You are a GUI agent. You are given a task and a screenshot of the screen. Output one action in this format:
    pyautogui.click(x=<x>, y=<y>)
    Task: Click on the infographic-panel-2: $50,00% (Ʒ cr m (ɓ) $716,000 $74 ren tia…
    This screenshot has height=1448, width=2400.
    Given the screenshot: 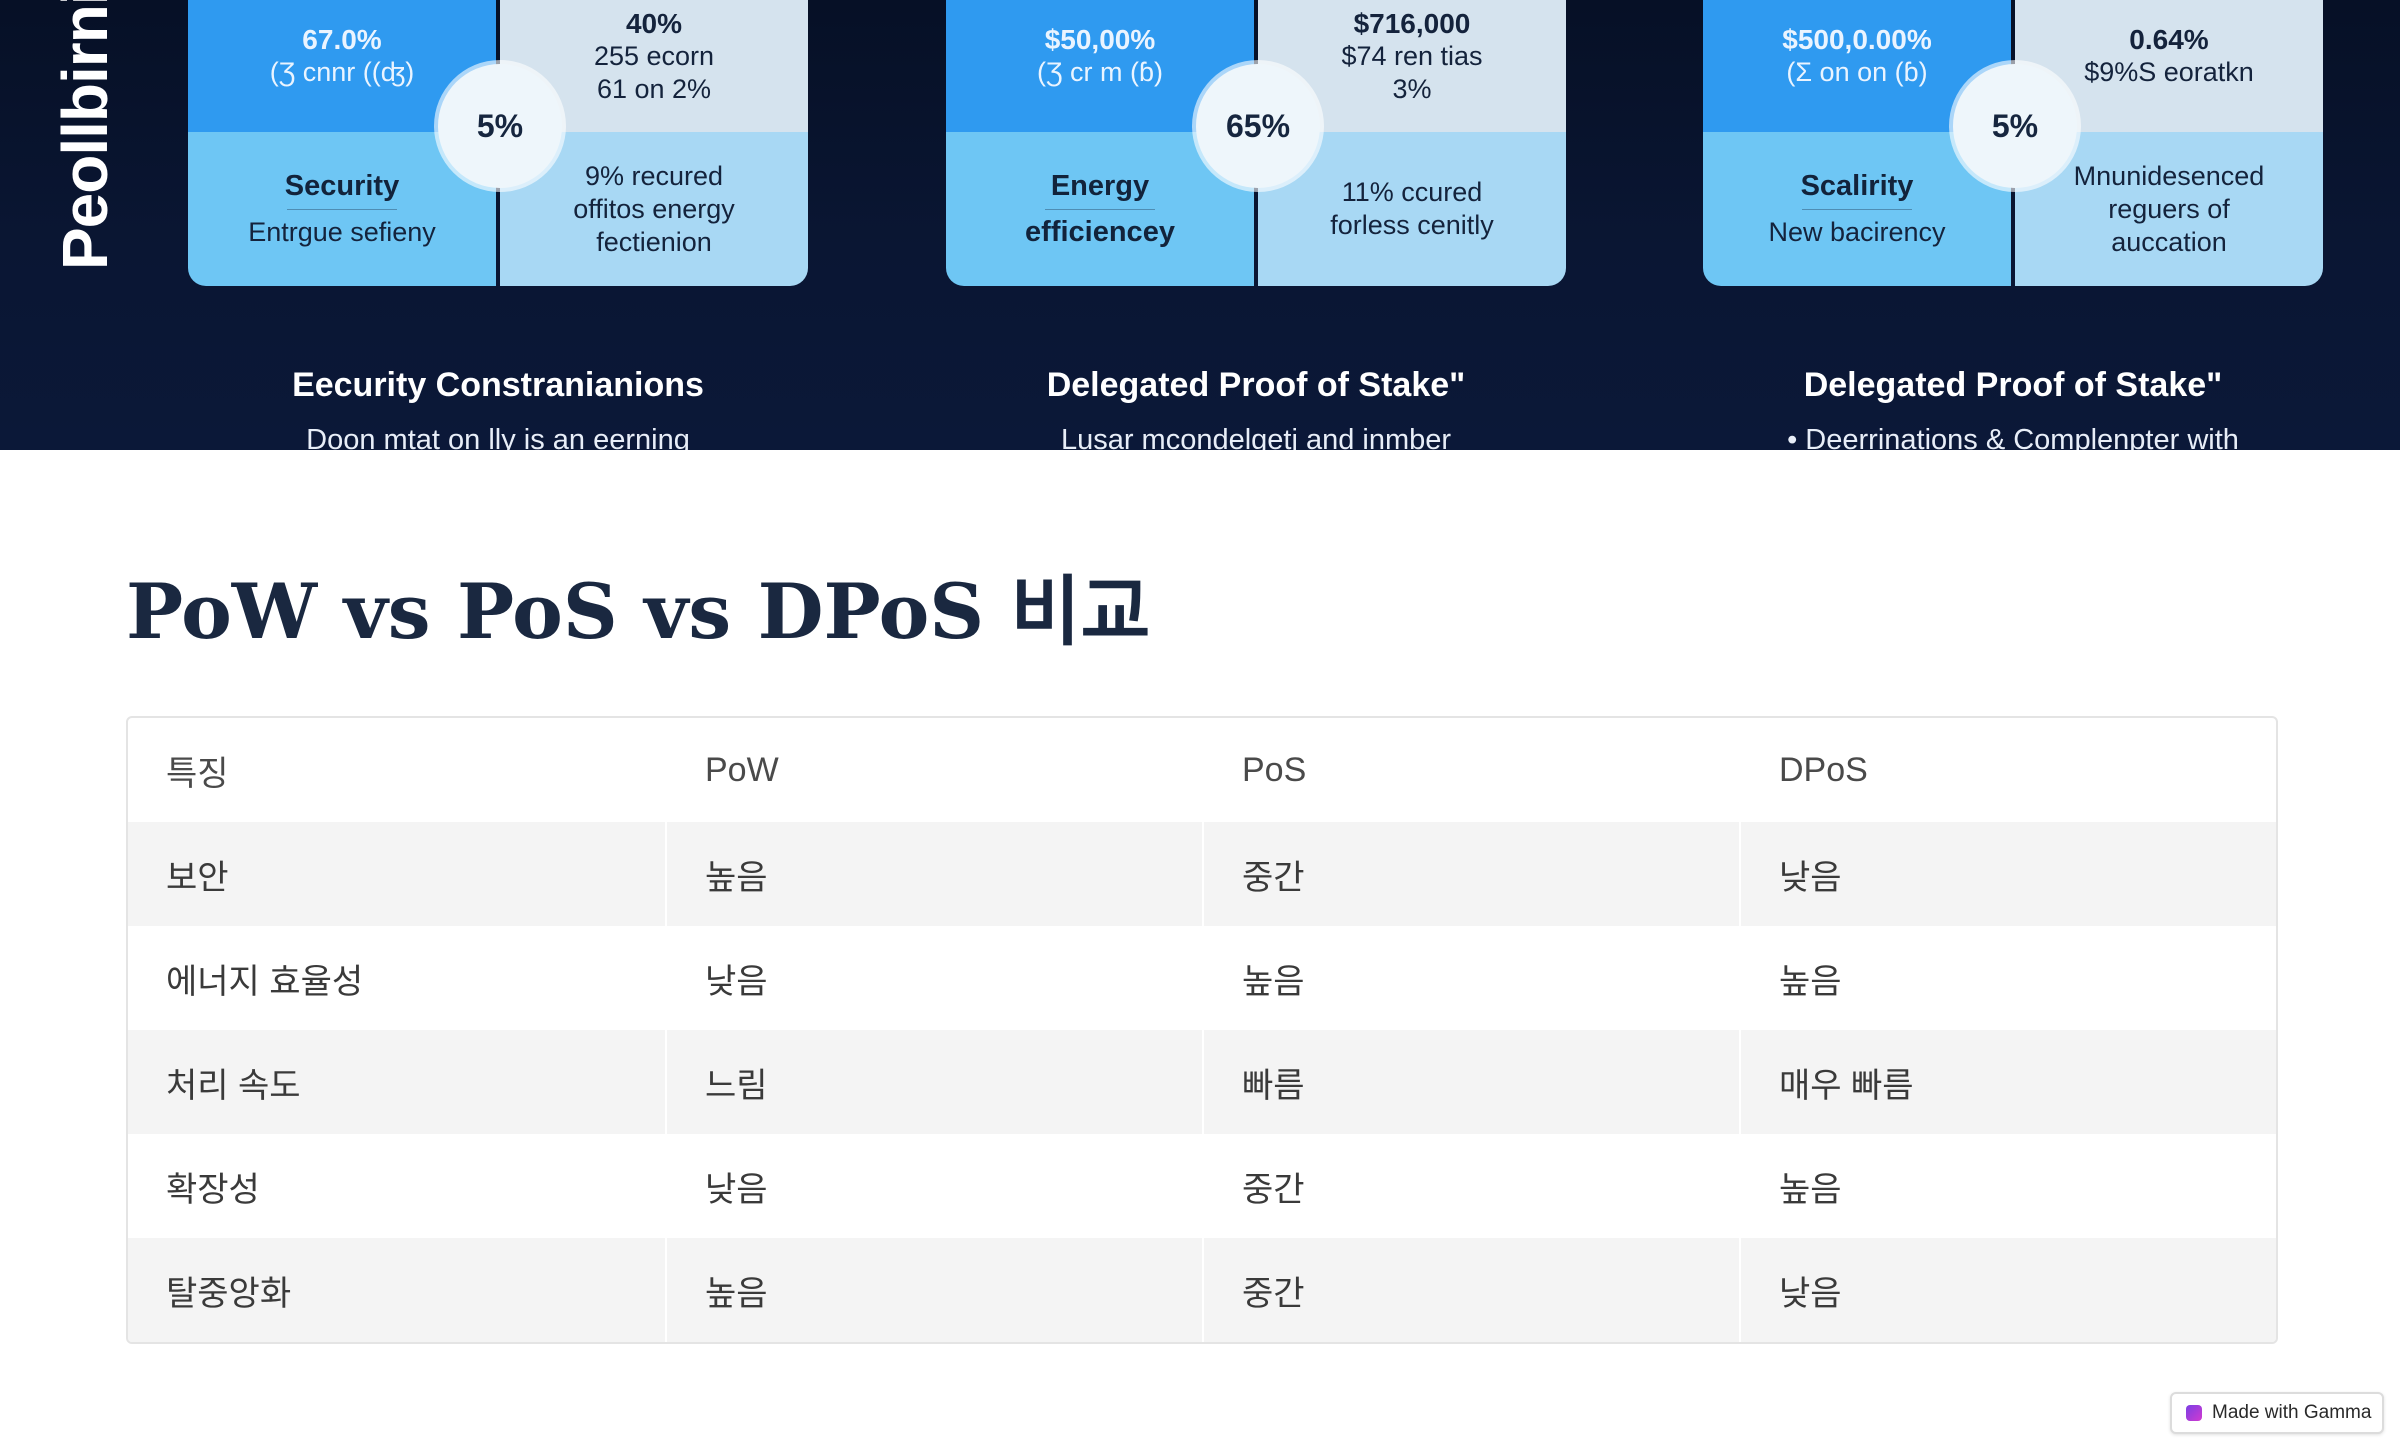 What is the action you would take?
    pyautogui.click(x=1256, y=153)
    